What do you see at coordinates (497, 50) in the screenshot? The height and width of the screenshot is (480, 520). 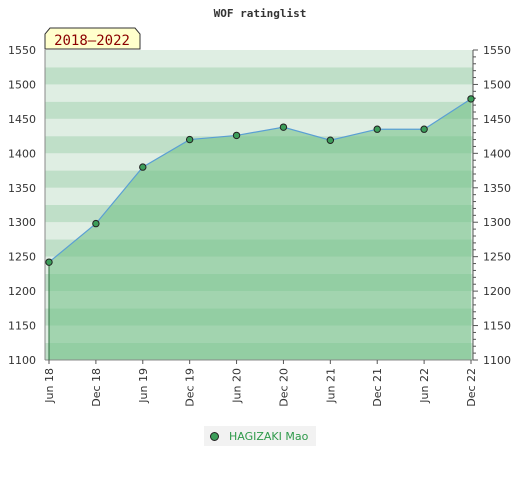 I see `y-tick-label-right: 1550` at bounding box center [497, 50].